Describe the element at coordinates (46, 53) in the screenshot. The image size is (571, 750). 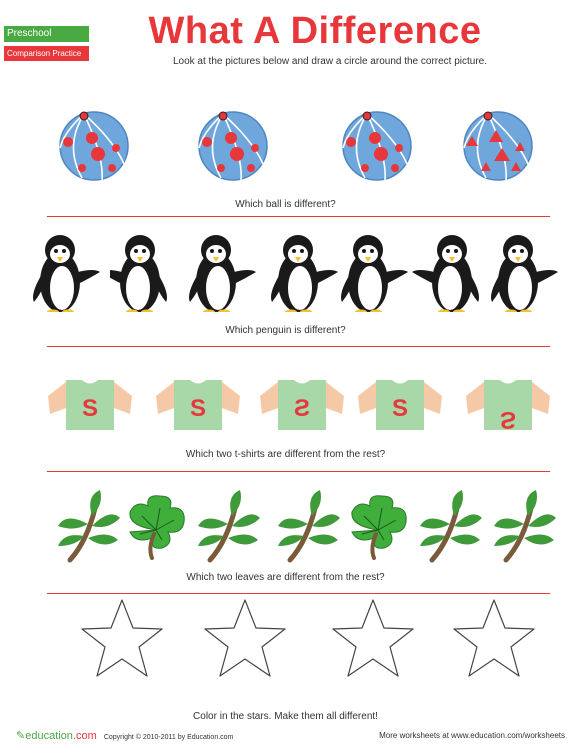
I see `topic-tag: Comparison Practice` at that location.